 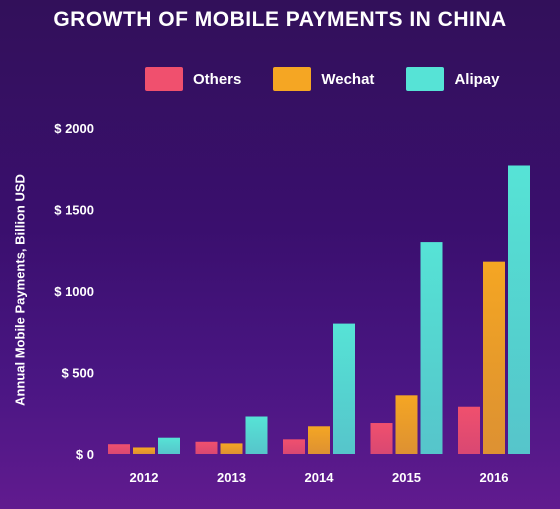 I want to click on bar-alipay-2013, so click(x=256, y=435).